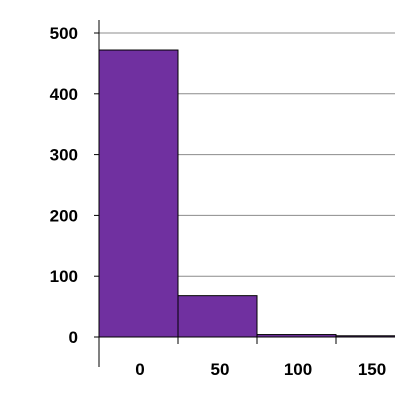 Image resolution: width=395 pixels, height=399 pixels. What do you see at coordinates (372, 369) in the screenshot?
I see `x-tick-label: 150` at bounding box center [372, 369].